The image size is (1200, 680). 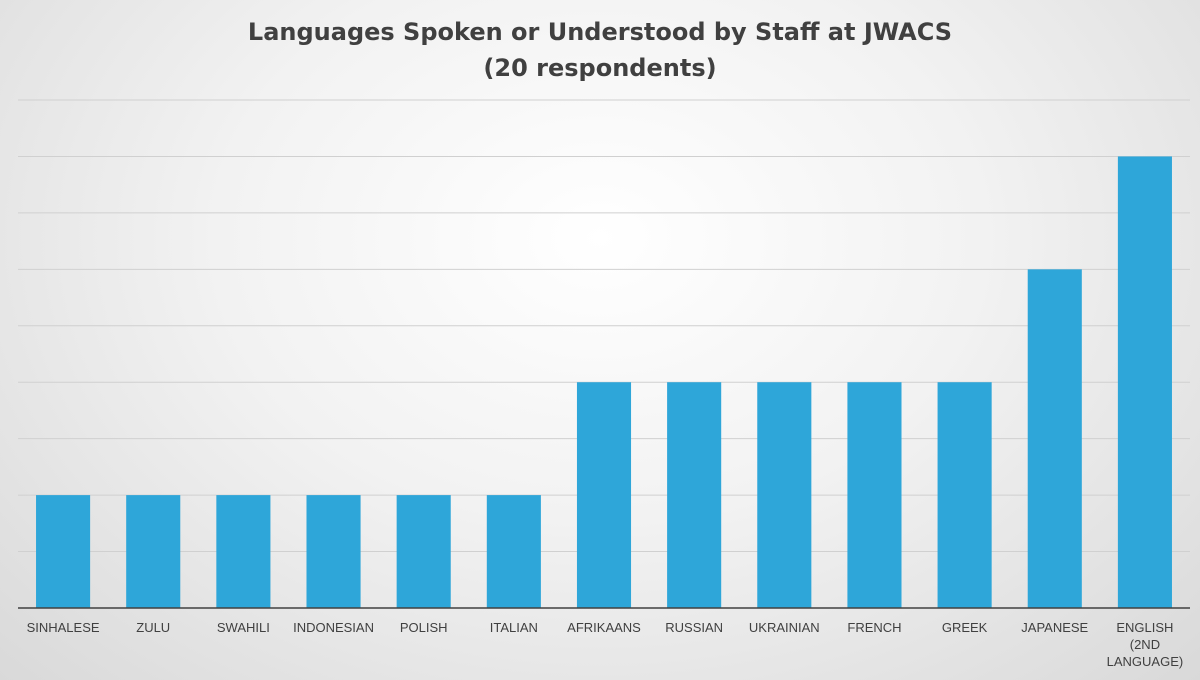 What do you see at coordinates (694, 627) in the screenshot?
I see `x-tick-label: RUSSIAN` at bounding box center [694, 627].